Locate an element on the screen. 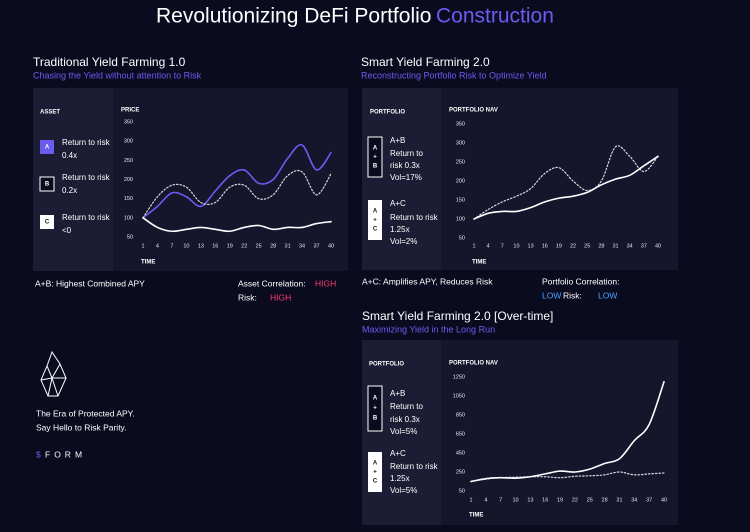  x-tick-label: 7 is located at coordinates (171, 246).